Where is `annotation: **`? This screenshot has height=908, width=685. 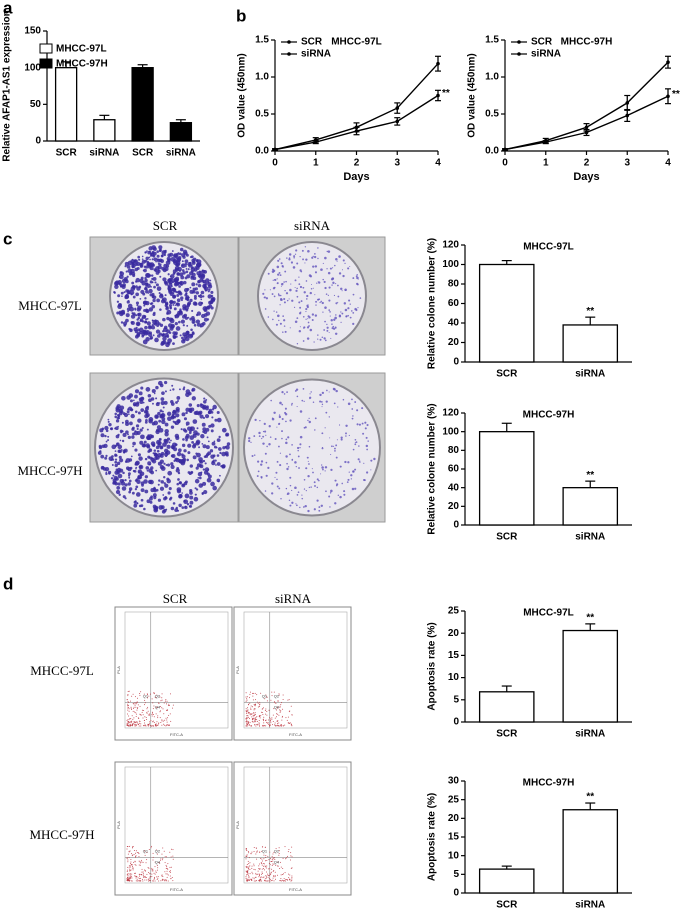
annotation: ** is located at coordinates (590, 618).